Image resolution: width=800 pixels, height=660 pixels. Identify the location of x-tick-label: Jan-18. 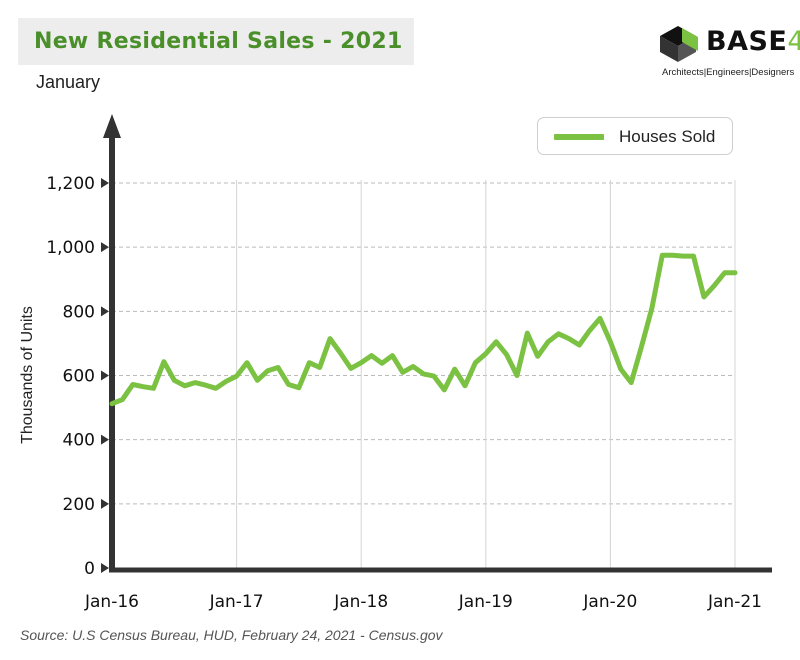
(360, 602).